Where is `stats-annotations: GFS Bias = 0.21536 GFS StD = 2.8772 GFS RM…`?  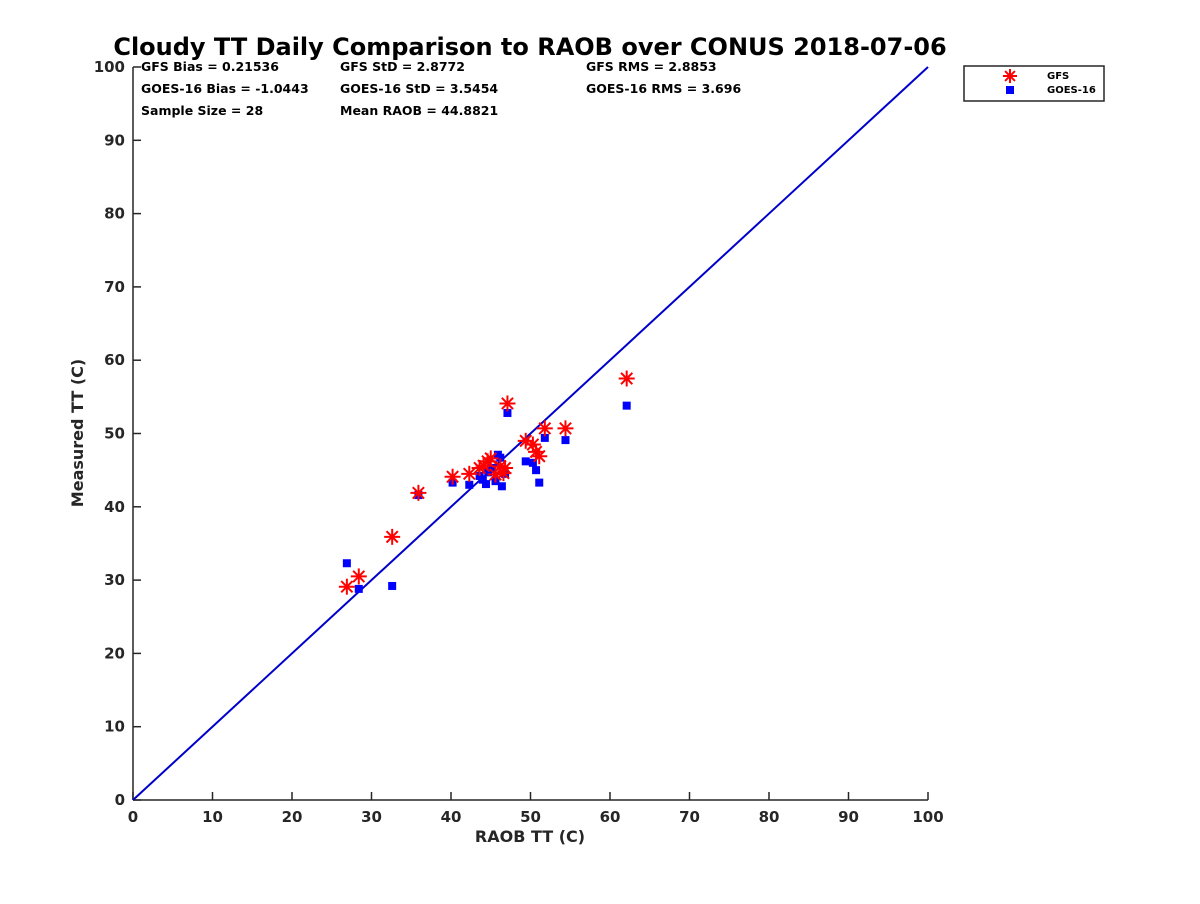
stats-annotations: GFS Bias = 0.21536 GFS StD = 2.8772 GFS RM… is located at coordinates (441, 88).